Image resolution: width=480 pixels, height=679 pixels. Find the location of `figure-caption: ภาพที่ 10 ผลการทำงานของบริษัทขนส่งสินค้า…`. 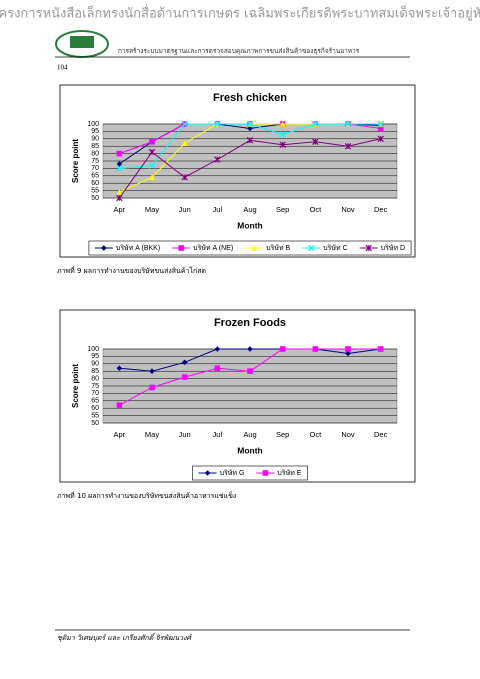

figure-caption: ภาพที่ 10 ผลการทำงานของบริษัทขนส่งสินค้า… is located at coordinates (146, 495).